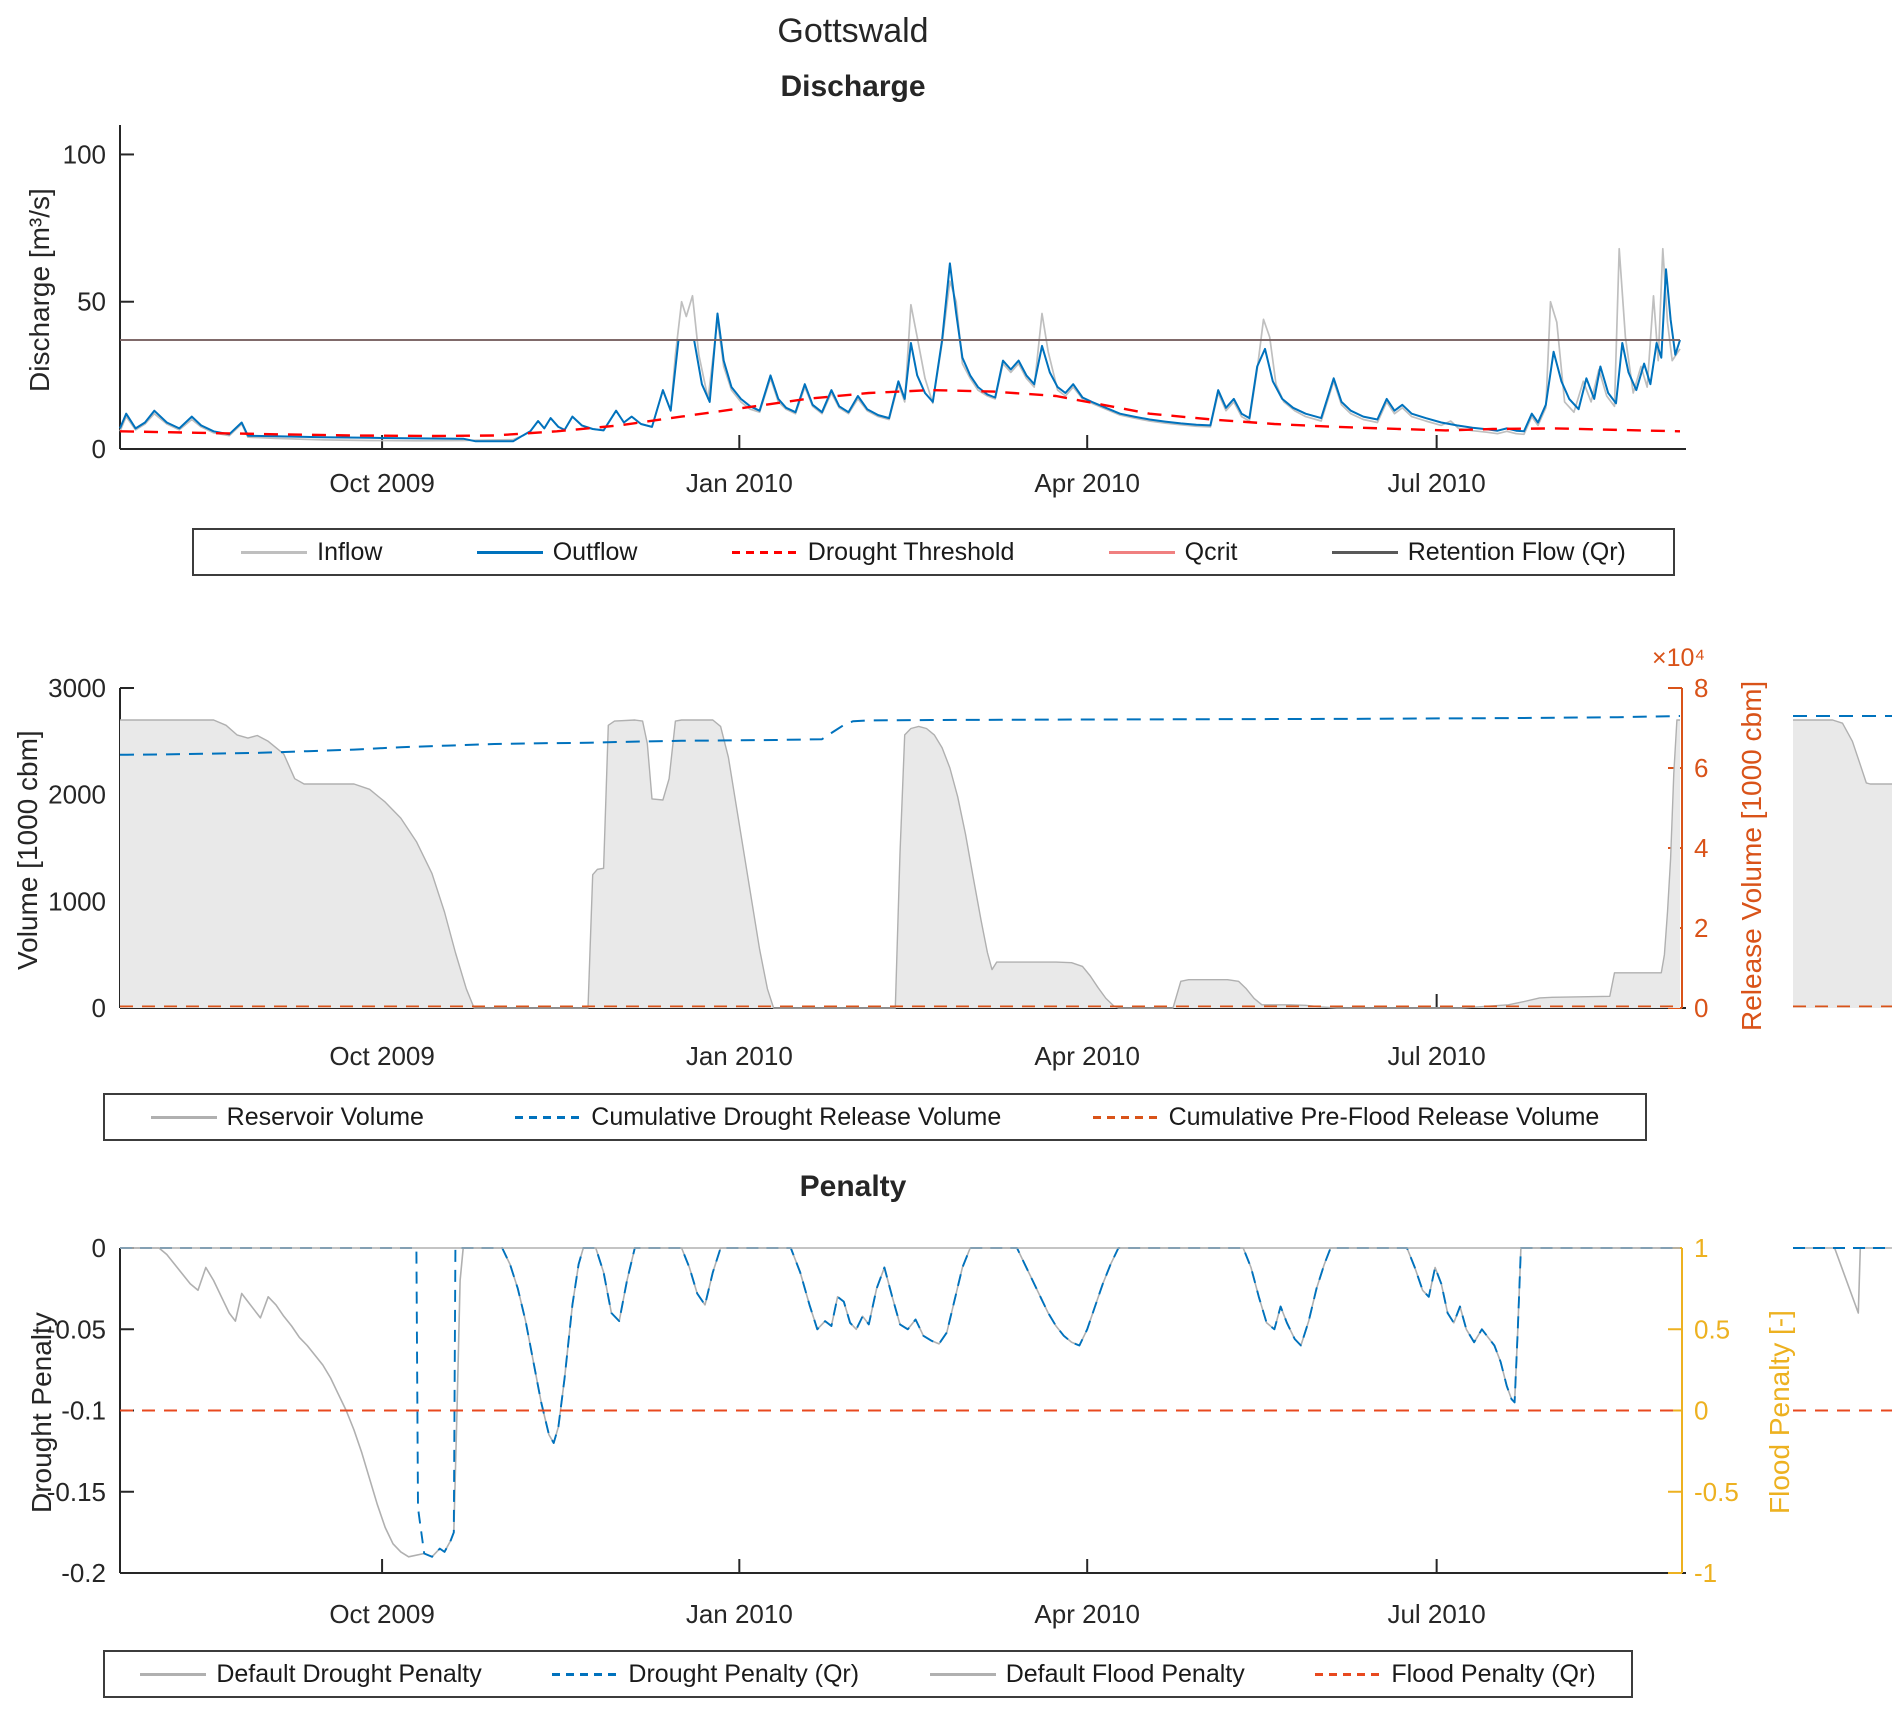 The image size is (1892, 1717). I want to click on legend-entry-flood-penalty-qr: Flood Penalty (Qr), so click(1455, 1674).